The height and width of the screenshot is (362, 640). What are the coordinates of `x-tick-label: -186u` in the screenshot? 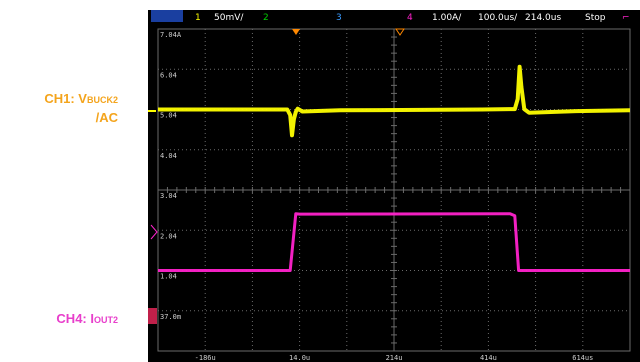 It's located at (205, 358).